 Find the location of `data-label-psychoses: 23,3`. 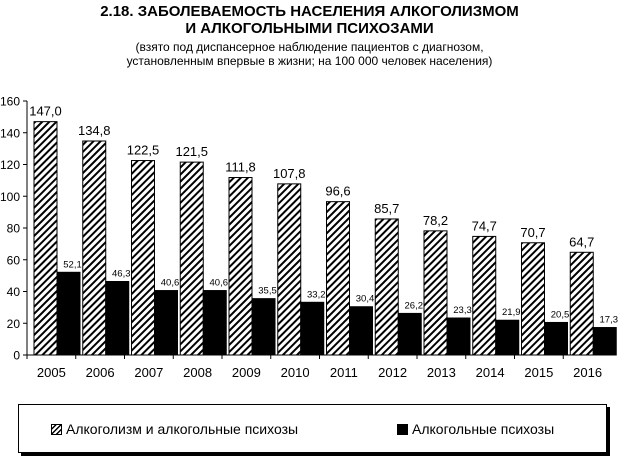

data-label-psychoses: 23,3 is located at coordinates (462, 310).